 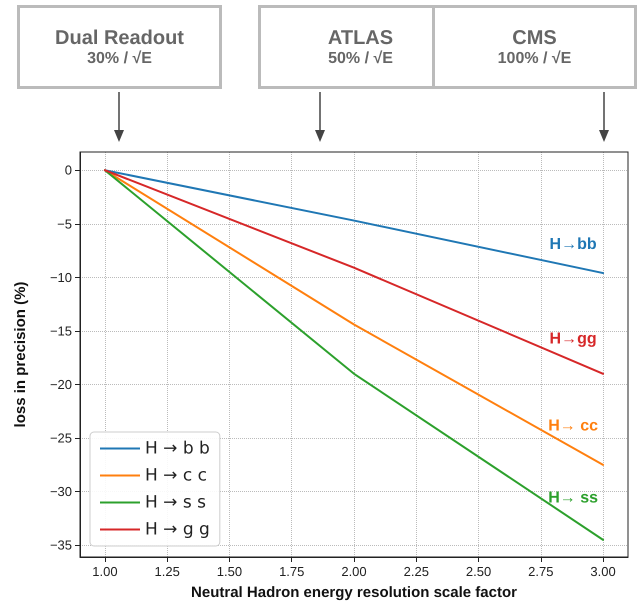 I want to click on y-tick-label: −5, so click(x=64, y=224).